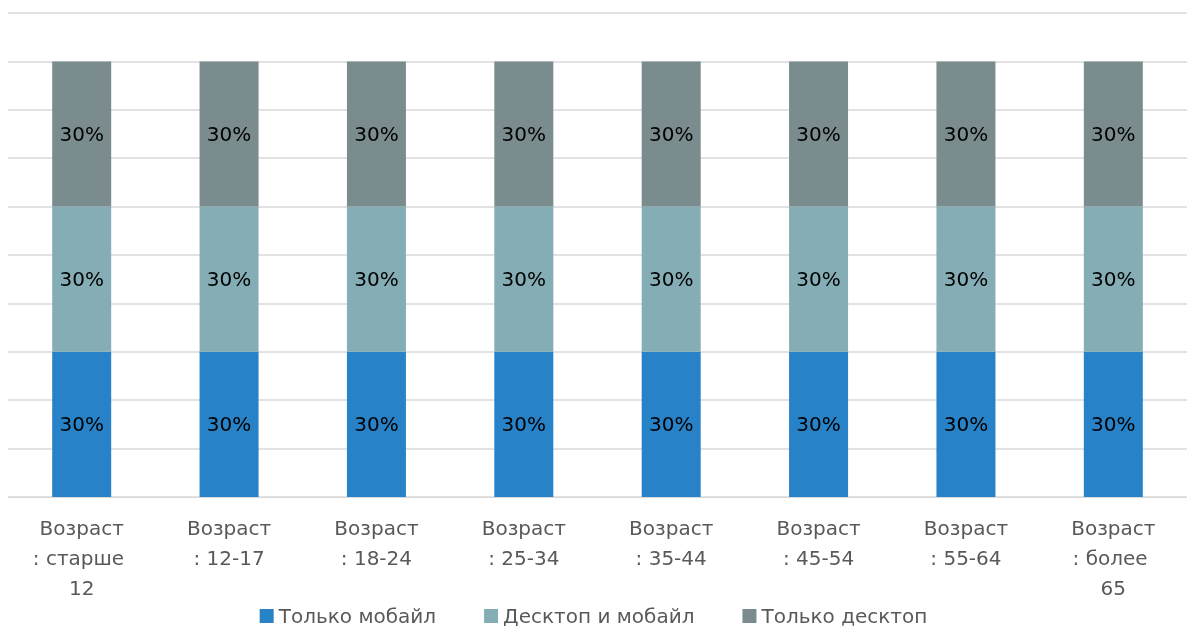 Image resolution: width=1187 pixels, height=633 pixels. I want to click on x-tick-label: Возраст: 18-24, so click(376, 543).